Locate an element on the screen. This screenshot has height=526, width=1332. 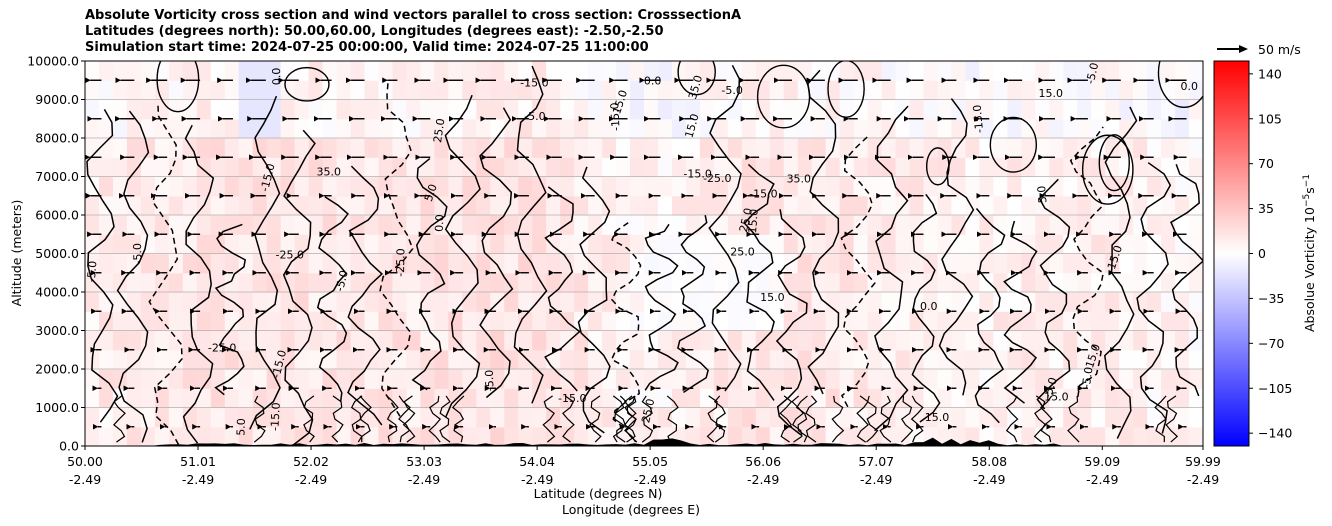
quiver-key-arrowhead is located at coordinates (1243, 49).